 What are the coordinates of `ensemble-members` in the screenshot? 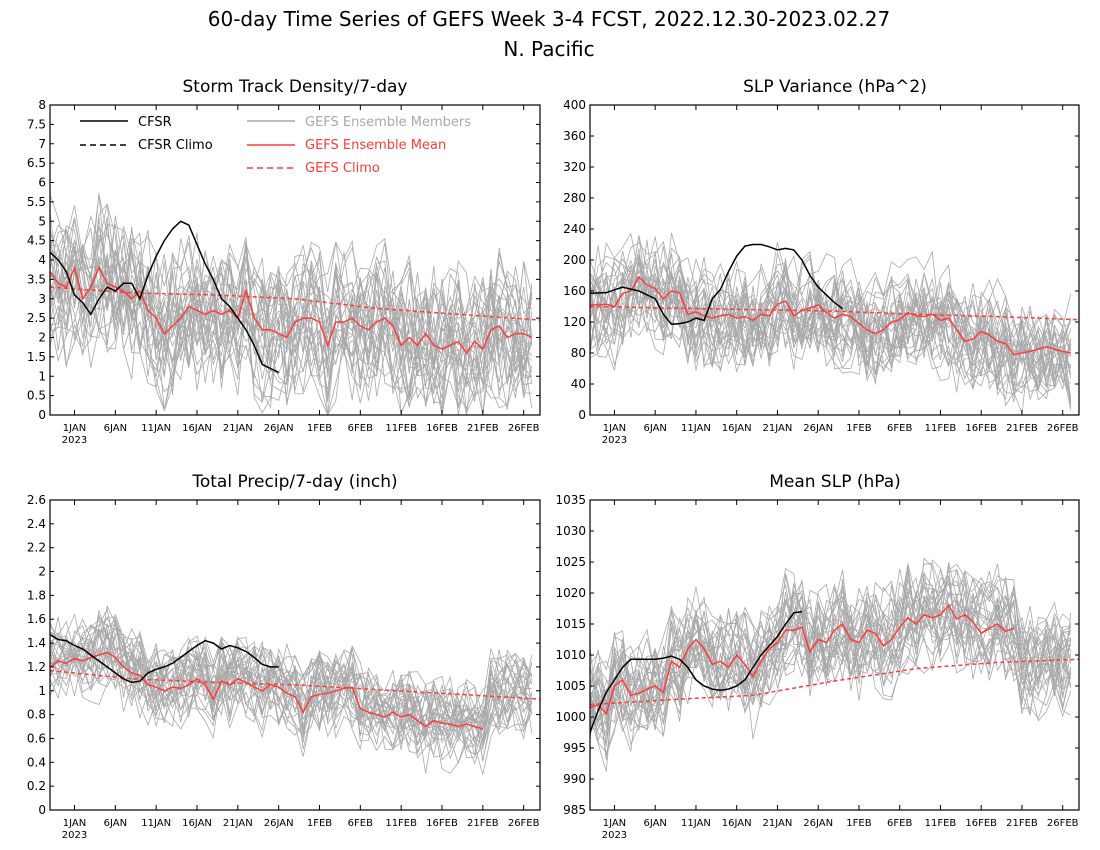 It's located at (831, 323).